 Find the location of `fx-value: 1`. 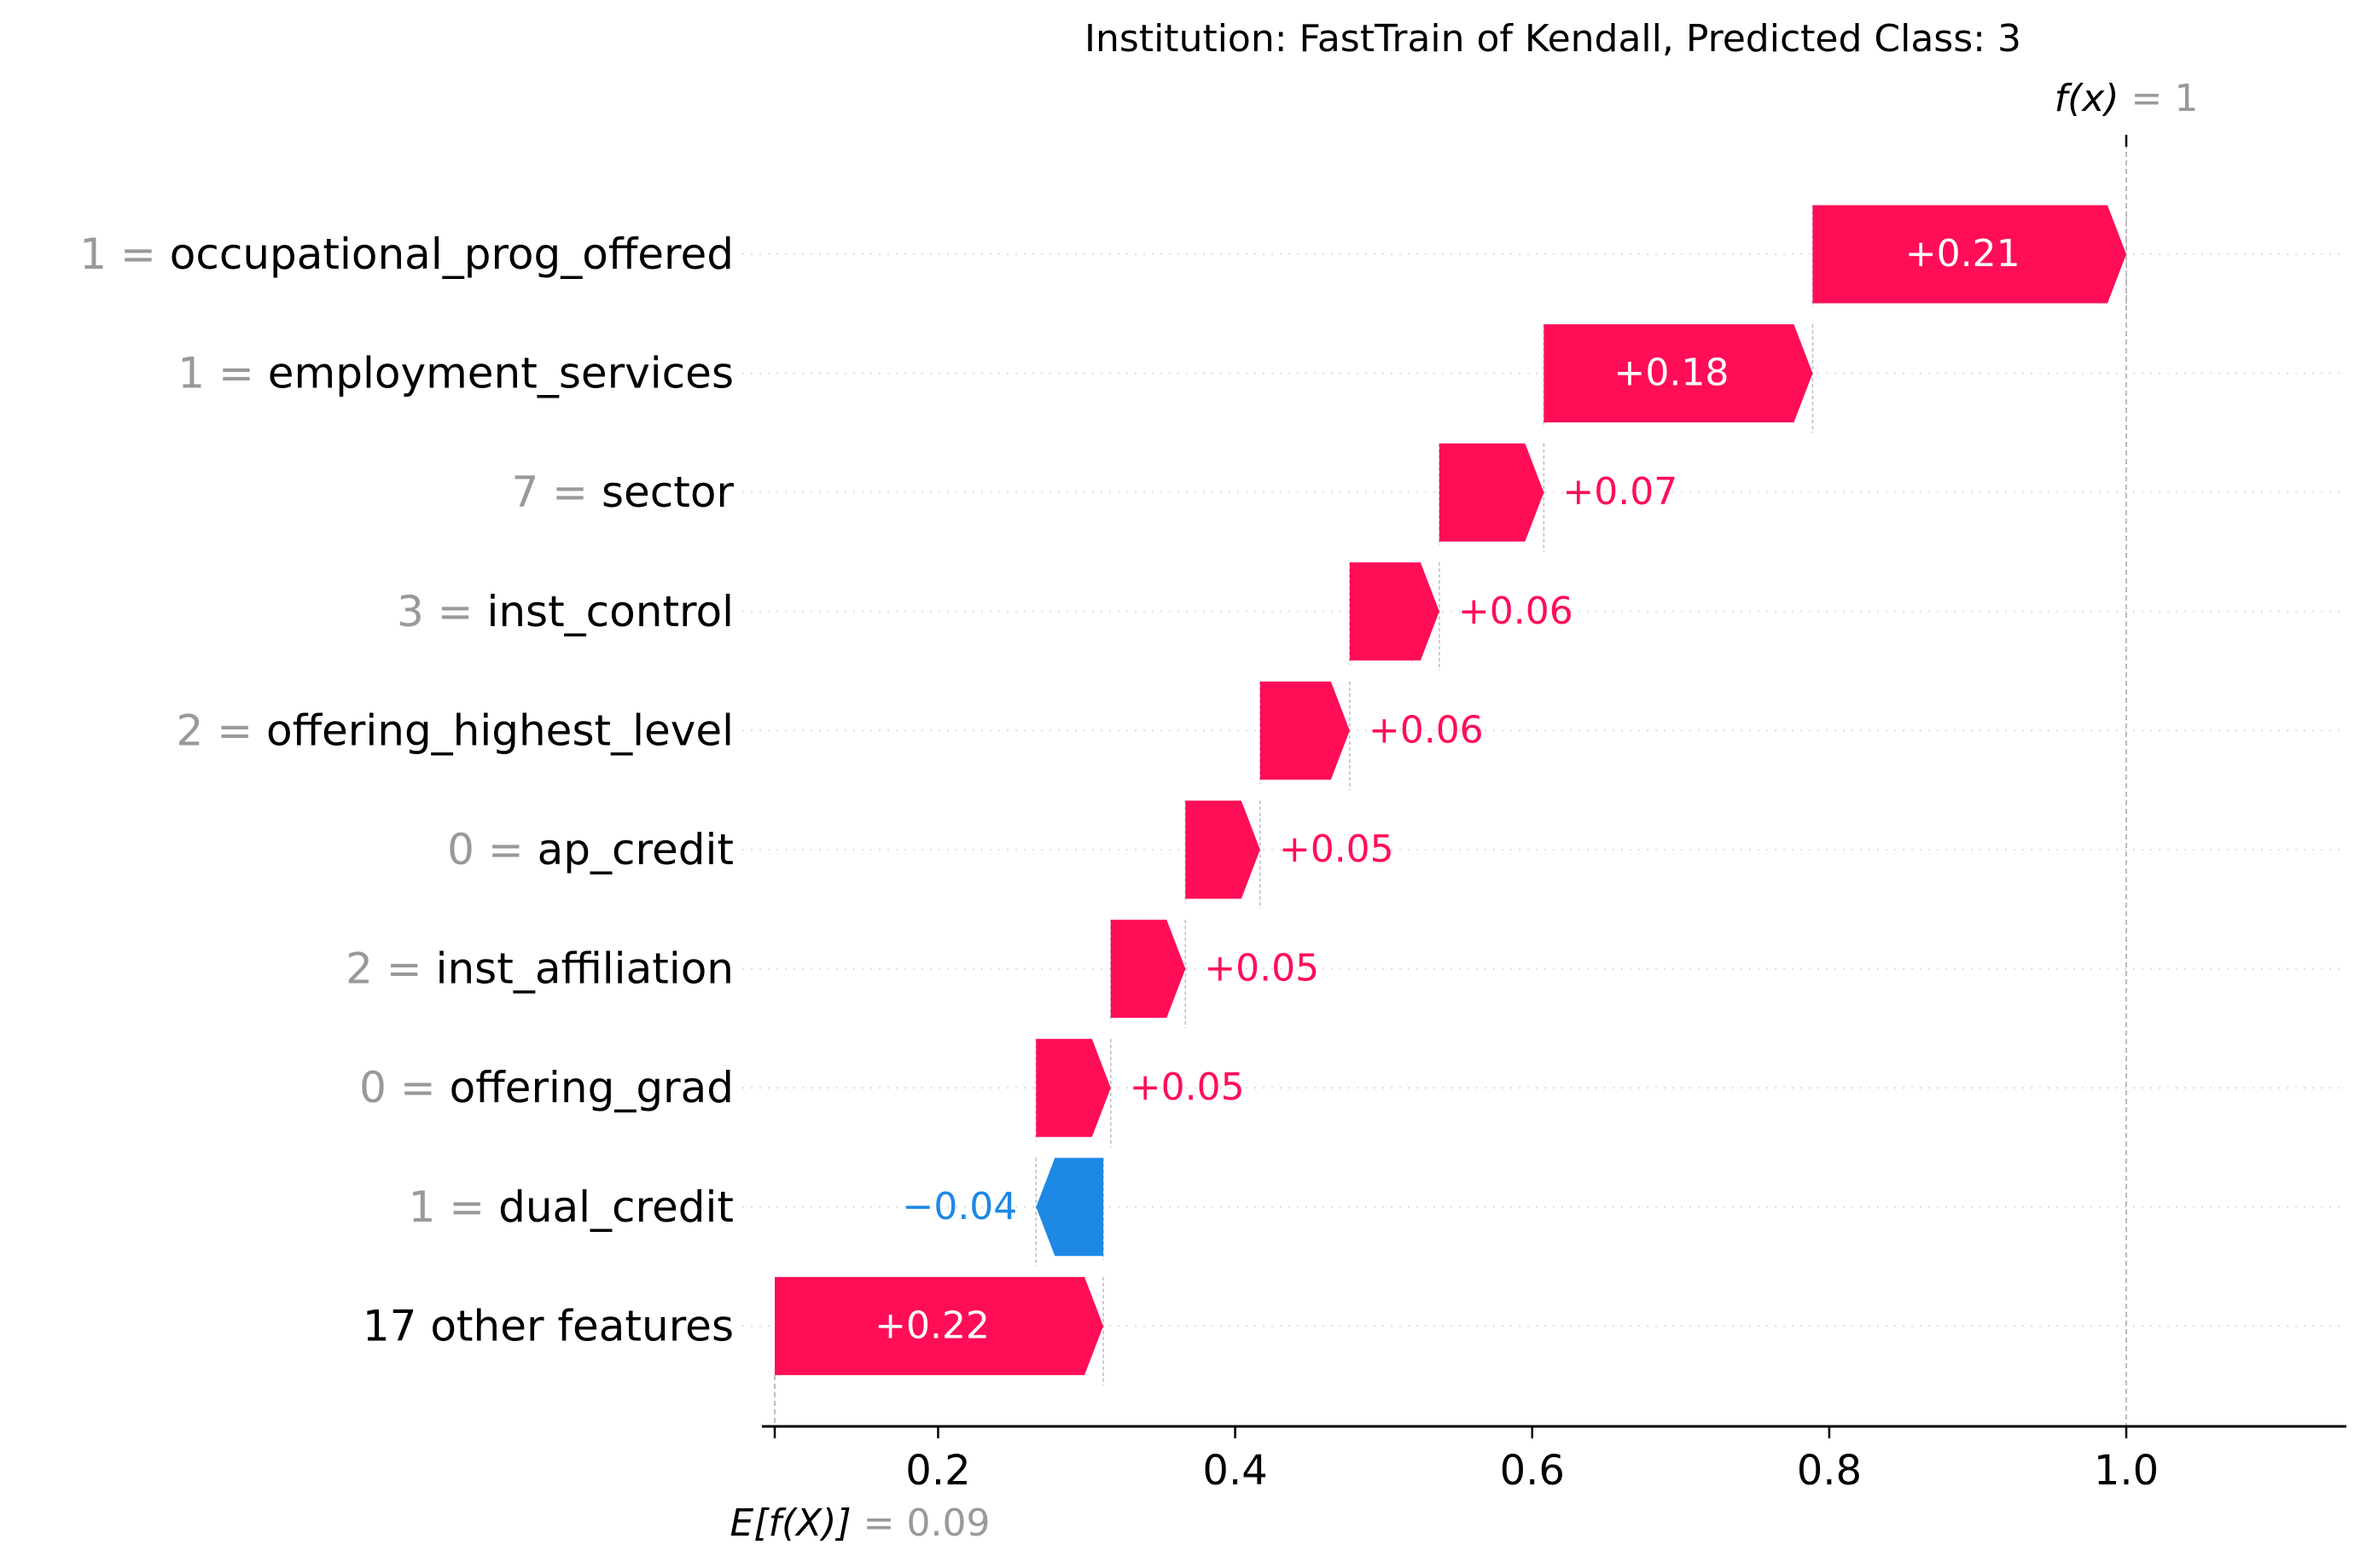

fx-value: 1 is located at coordinates (2186, 98).